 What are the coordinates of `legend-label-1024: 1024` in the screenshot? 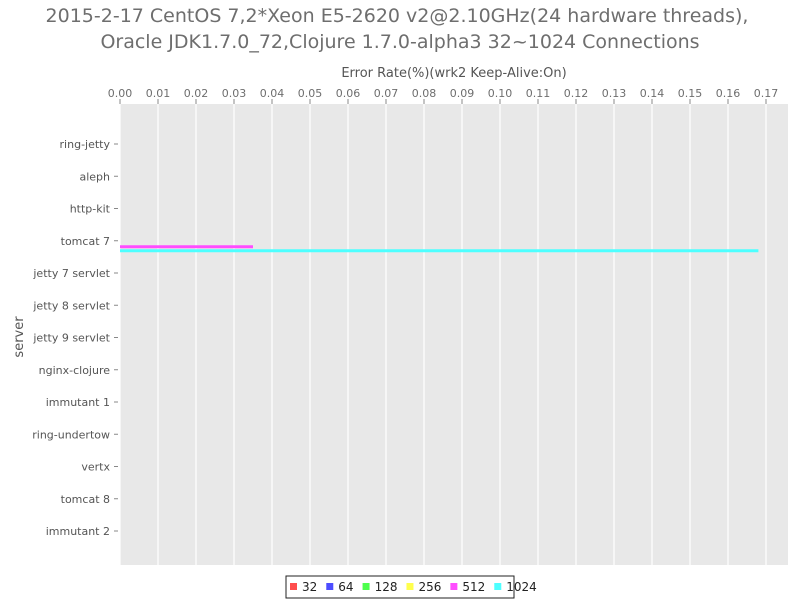 It's located at (521, 587).